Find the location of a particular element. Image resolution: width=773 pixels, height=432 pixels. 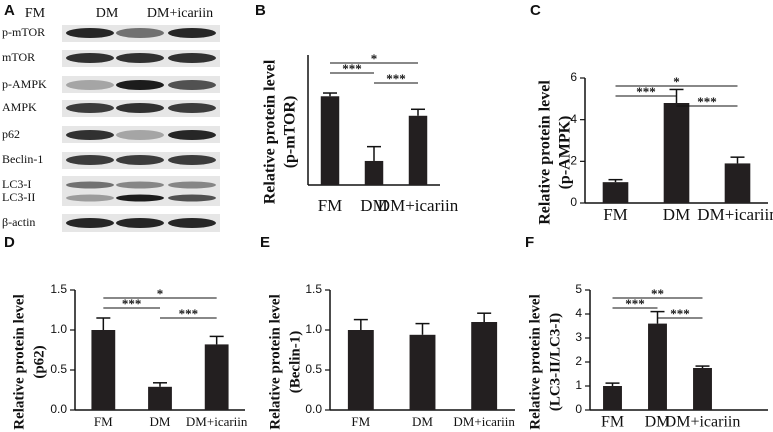

row-label: AMPK is located at coordinates (19, 107).